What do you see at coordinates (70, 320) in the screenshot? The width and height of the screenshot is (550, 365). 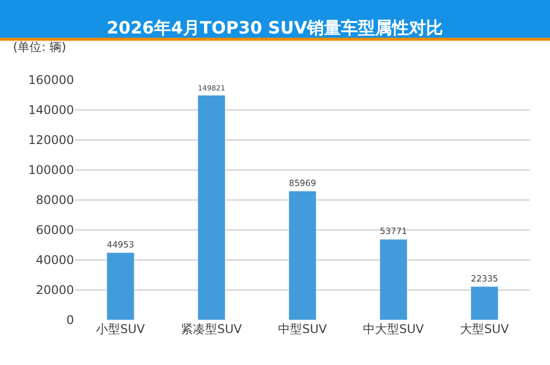 I see `y-tick-label: 0` at bounding box center [70, 320].